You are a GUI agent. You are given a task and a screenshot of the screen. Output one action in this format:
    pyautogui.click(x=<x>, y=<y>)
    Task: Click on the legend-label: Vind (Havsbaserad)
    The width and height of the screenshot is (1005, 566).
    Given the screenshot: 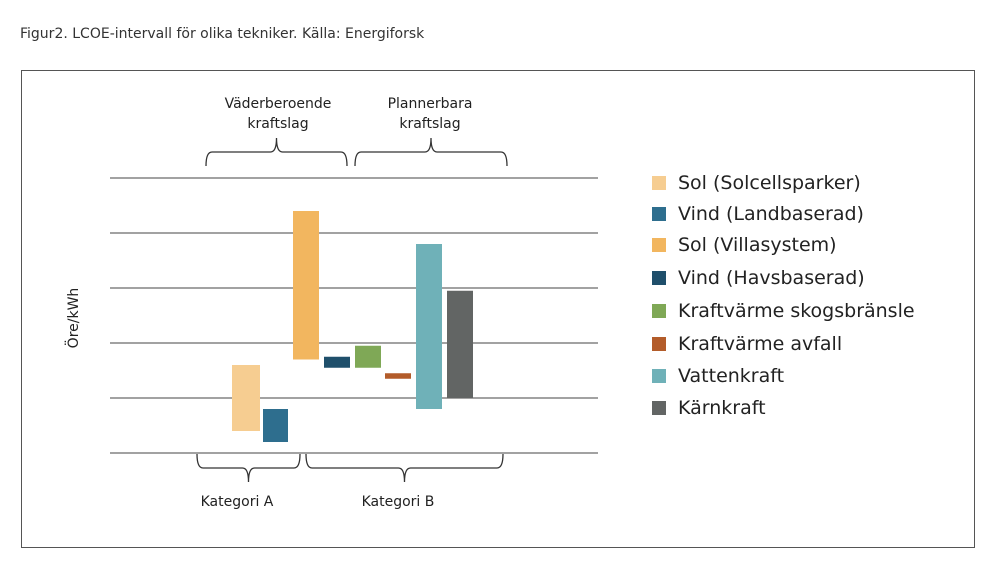 What is the action you would take?
    pyautogui.click(x=771, y=278)
    